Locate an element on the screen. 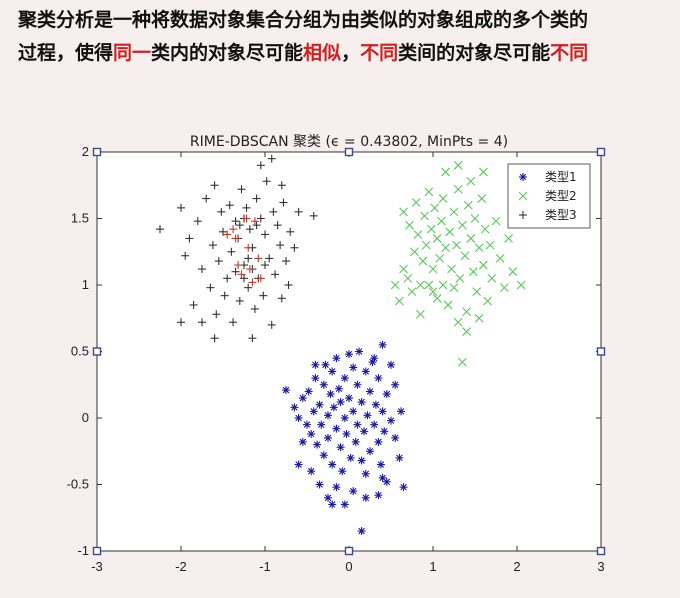  y-tick-label: 0 is located at coordinates (85, 417).